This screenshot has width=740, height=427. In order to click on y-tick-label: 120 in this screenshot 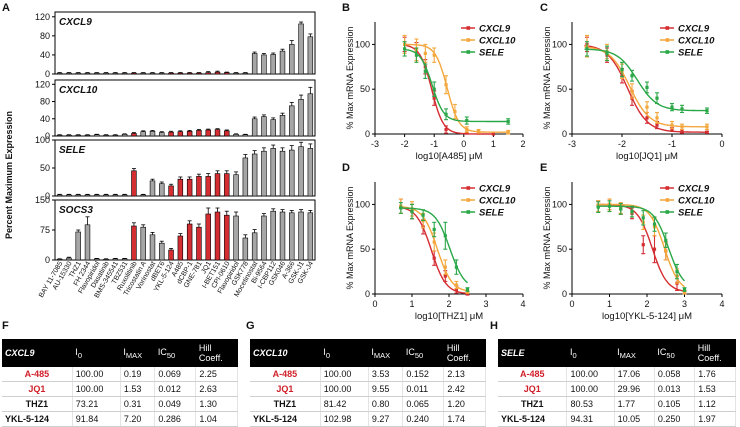, I will do `click(42, 17)`.